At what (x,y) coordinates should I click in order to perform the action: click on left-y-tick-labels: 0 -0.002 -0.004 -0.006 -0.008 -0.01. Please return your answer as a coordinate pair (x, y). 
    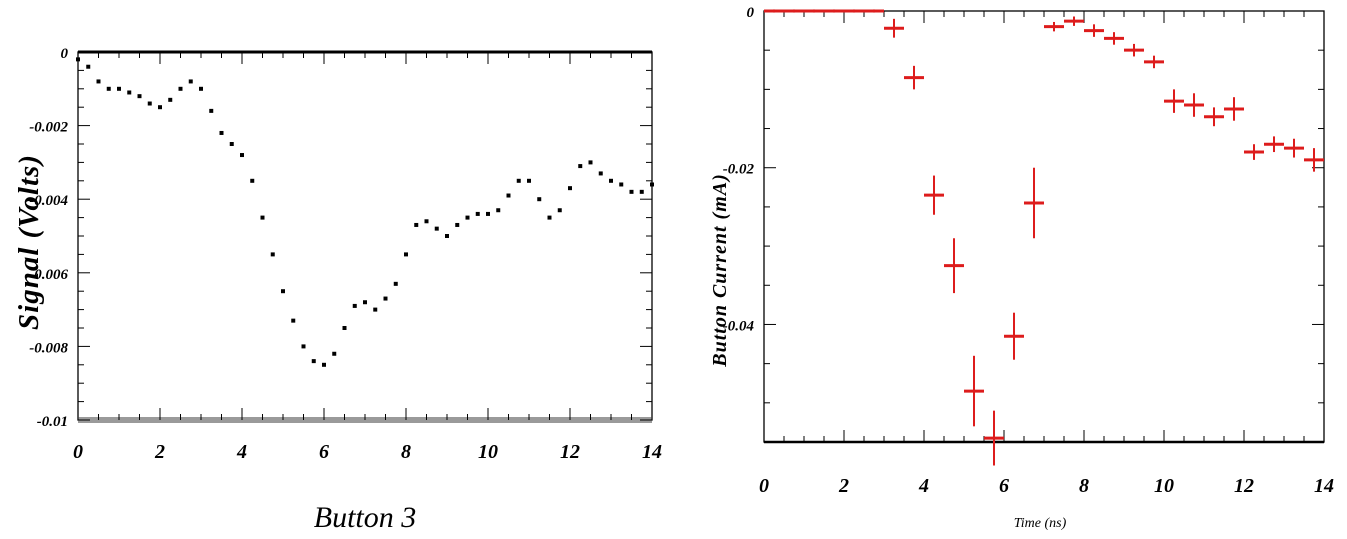
    Looking at the image, I should click on (48, 238).